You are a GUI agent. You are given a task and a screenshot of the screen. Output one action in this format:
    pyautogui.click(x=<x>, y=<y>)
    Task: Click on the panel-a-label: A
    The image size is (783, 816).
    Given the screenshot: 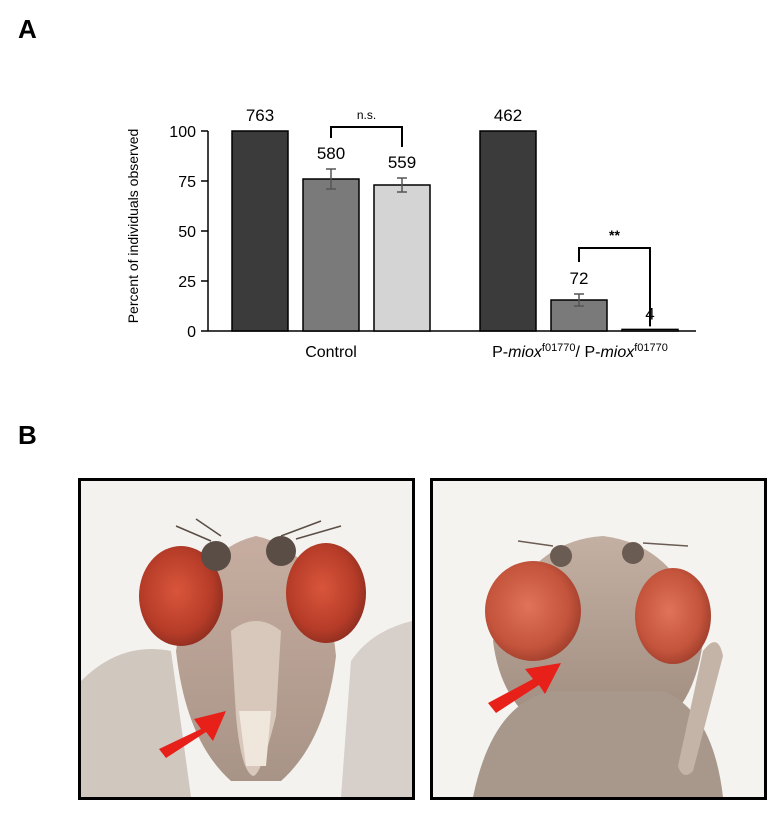 What is the action you would take?
    pyautogui.click(x=27, y=29)
    